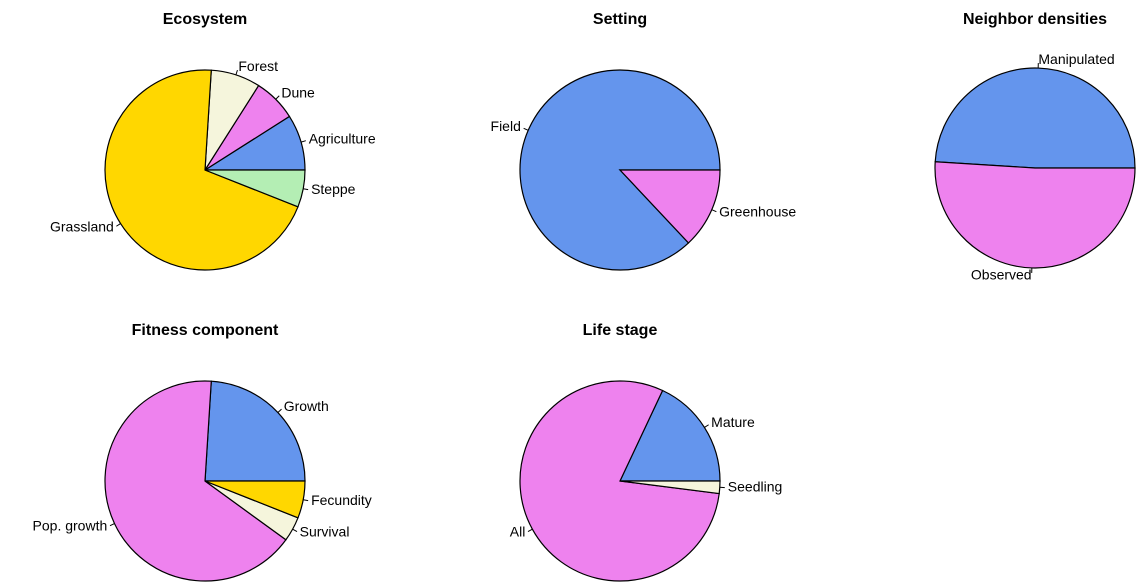  I want to click on slice-label: Agriculture, so click(342, 139).